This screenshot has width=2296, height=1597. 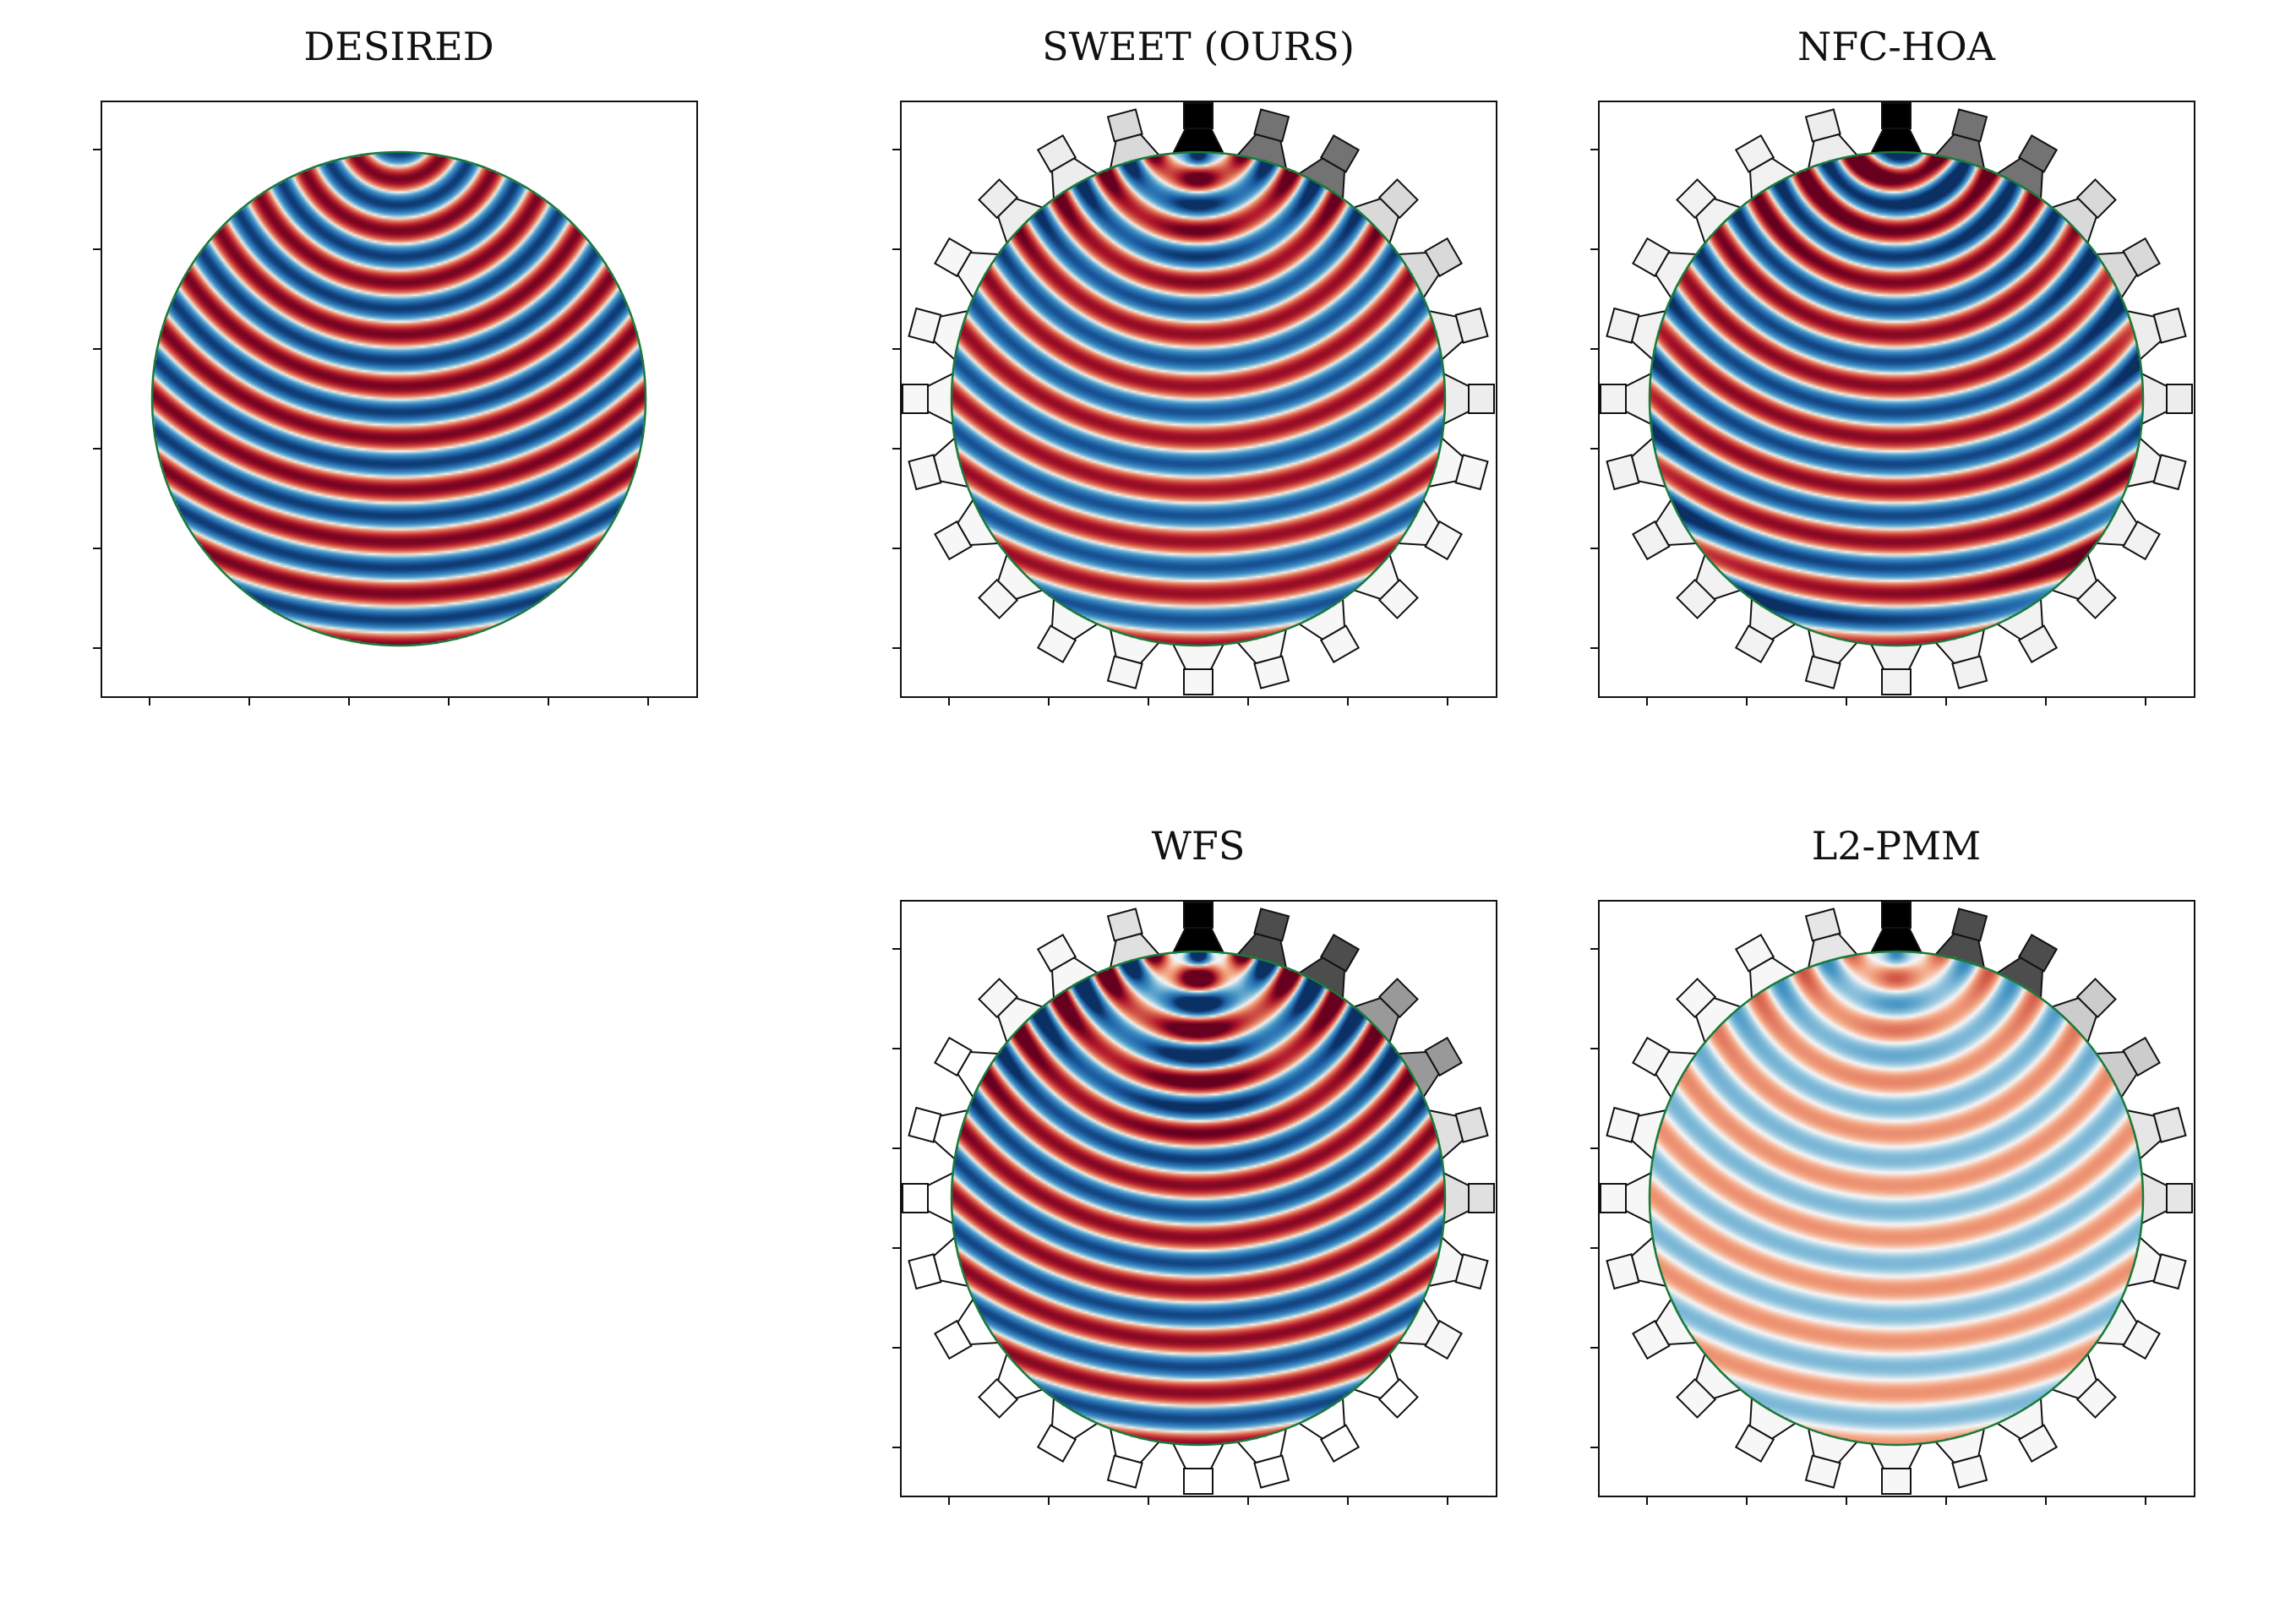 What do you see at coordinates (1199, 46) in the screenshot?
I see `panel-title-sweet: SWEET (OURS)` at bounding box center [1199, 46].